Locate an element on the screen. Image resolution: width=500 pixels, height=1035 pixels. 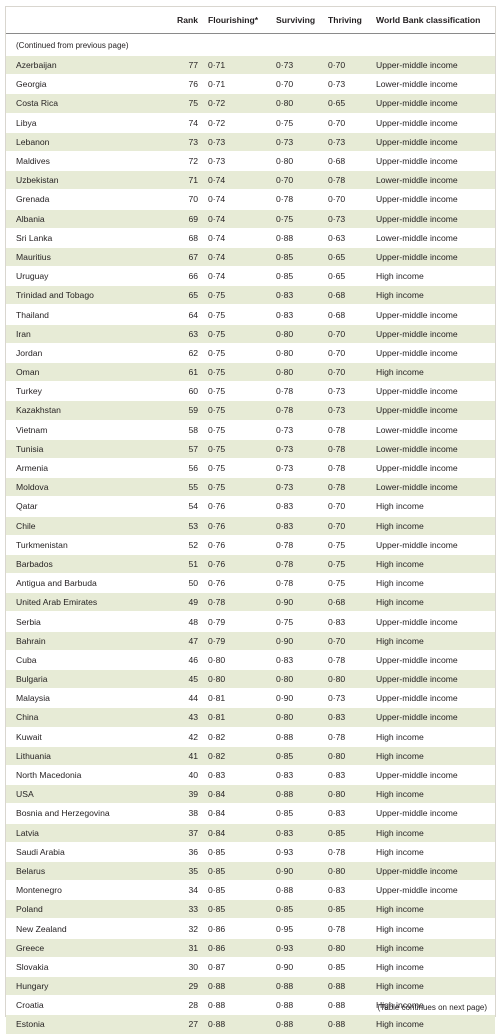
table-row: Grenada 70 0·74 0·78 0·70 Upper-middle income is located at coordinates (250, 199).